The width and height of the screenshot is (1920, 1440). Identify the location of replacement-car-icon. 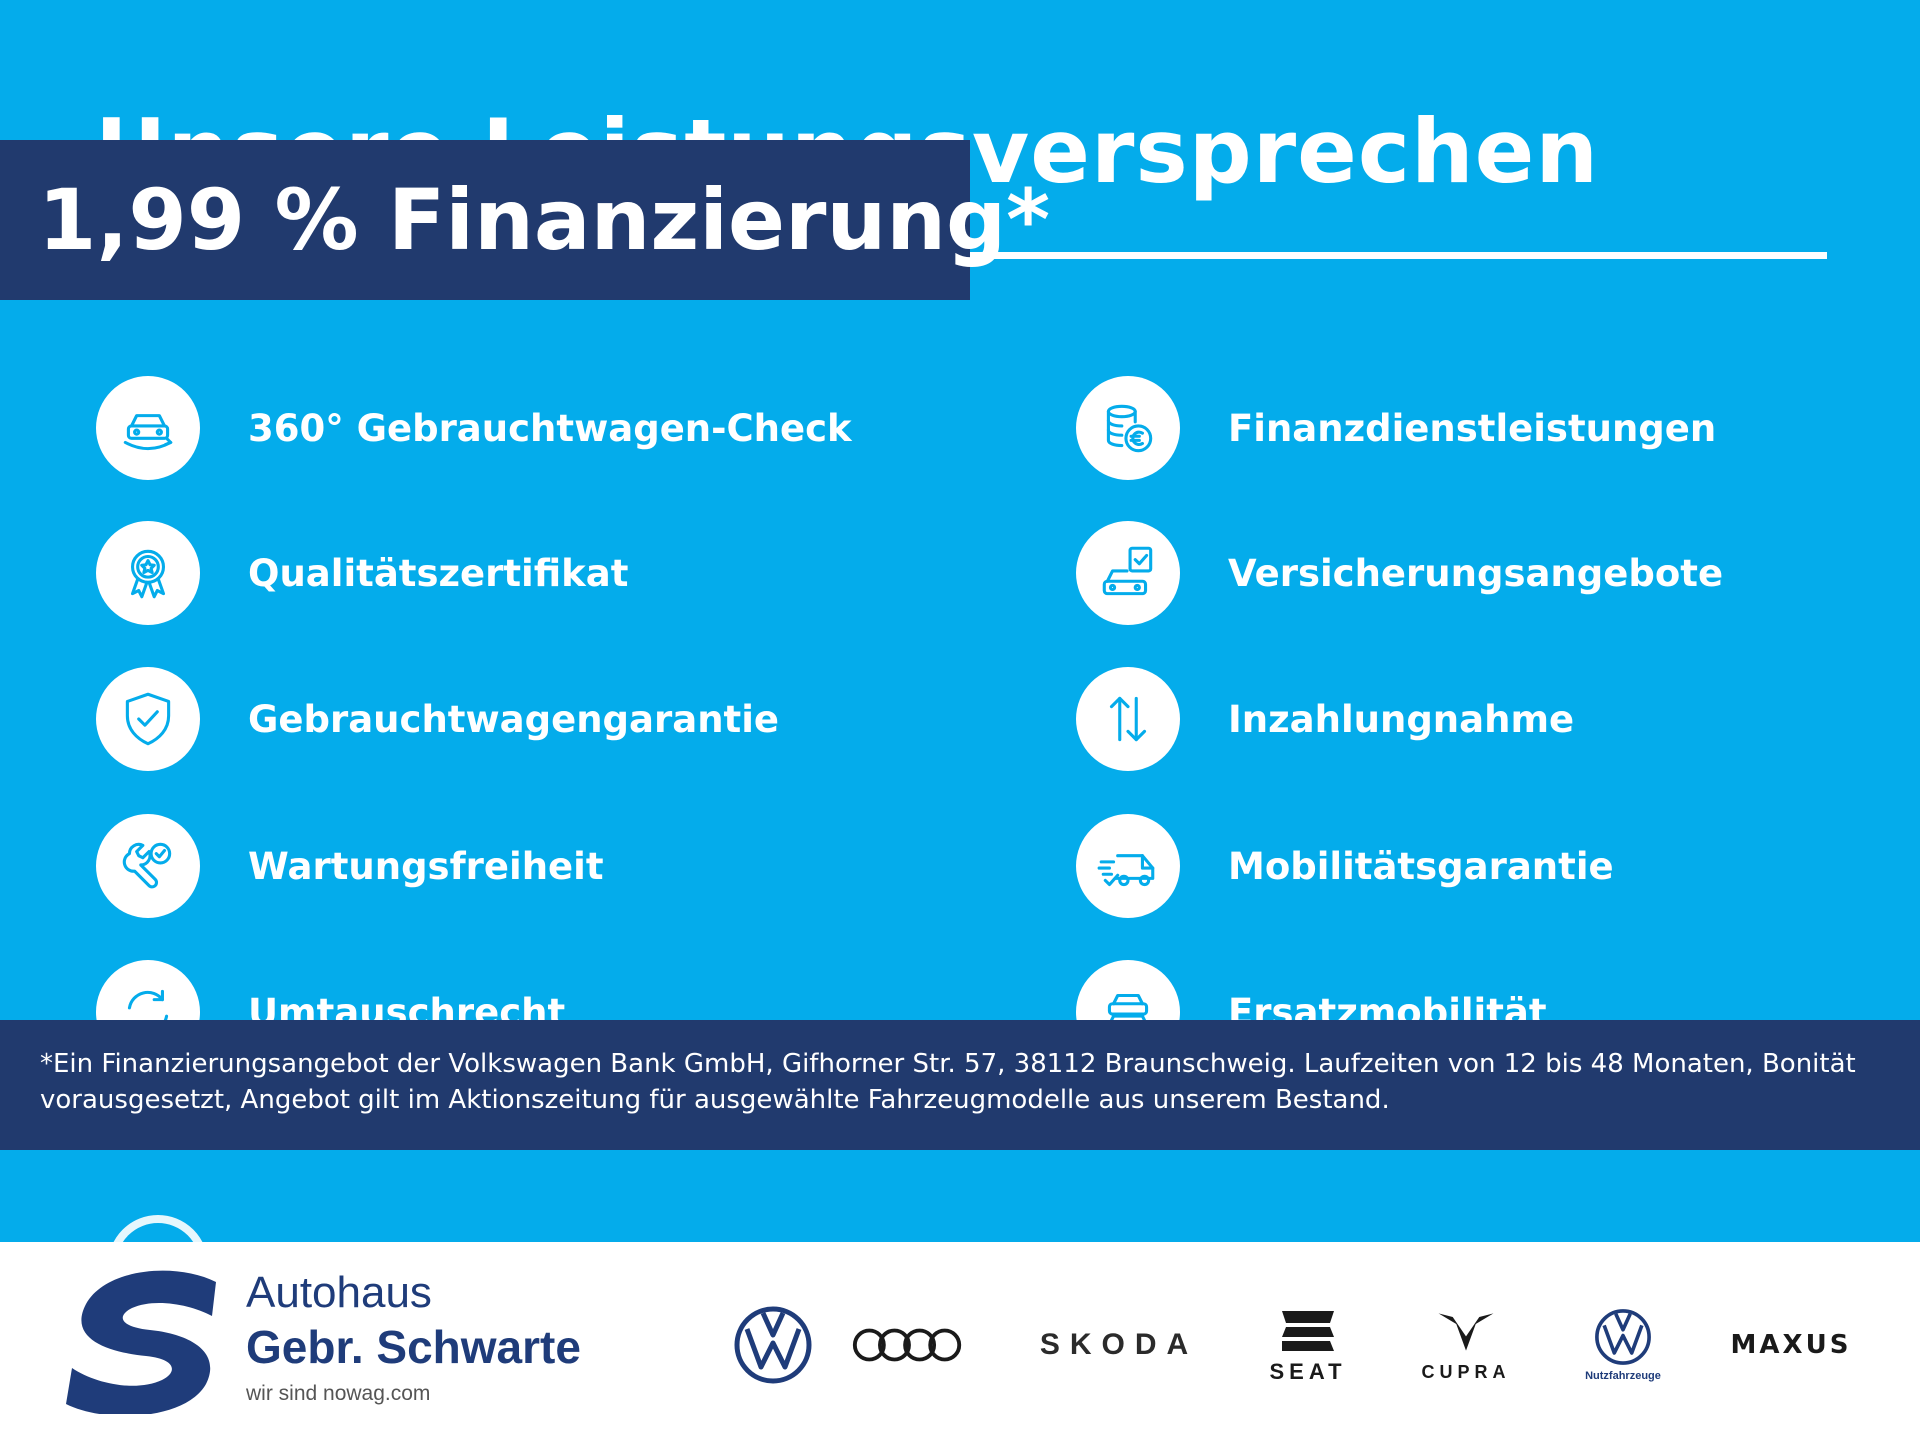
(1128, 990).